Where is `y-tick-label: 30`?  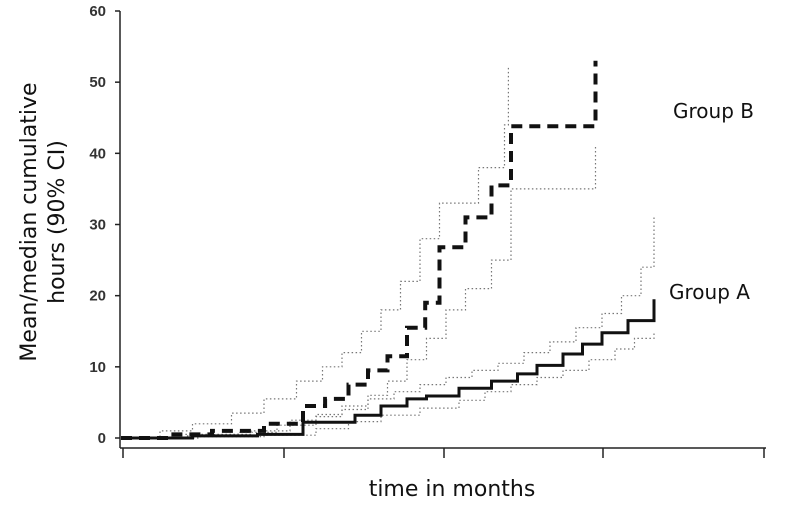
y-tick-label: 30 is located at coordinates (97, 225).